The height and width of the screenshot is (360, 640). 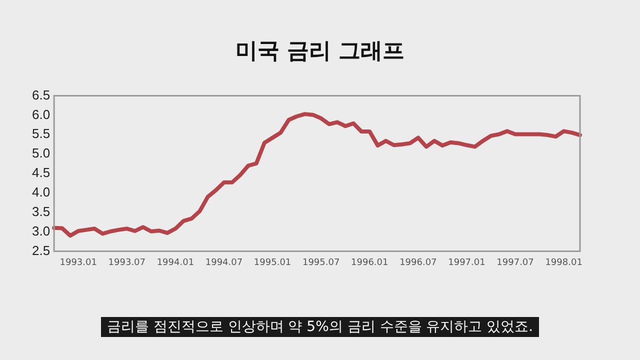 What do you see at coordinates (41, 153) in the screenshot?
I see `y-tick-label: 5.0` at bounding box center [41, 153].